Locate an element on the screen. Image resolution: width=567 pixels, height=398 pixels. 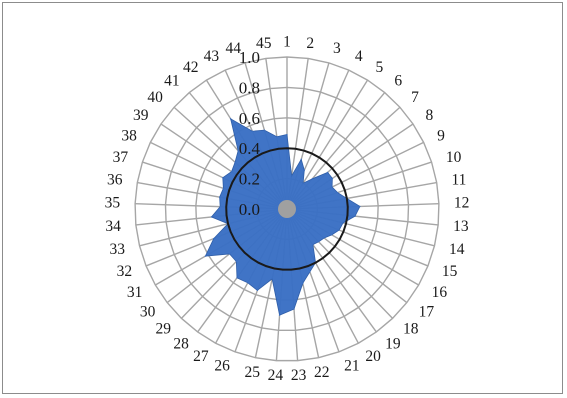
category-label-32: 32 is located at coordinates (125, 271).